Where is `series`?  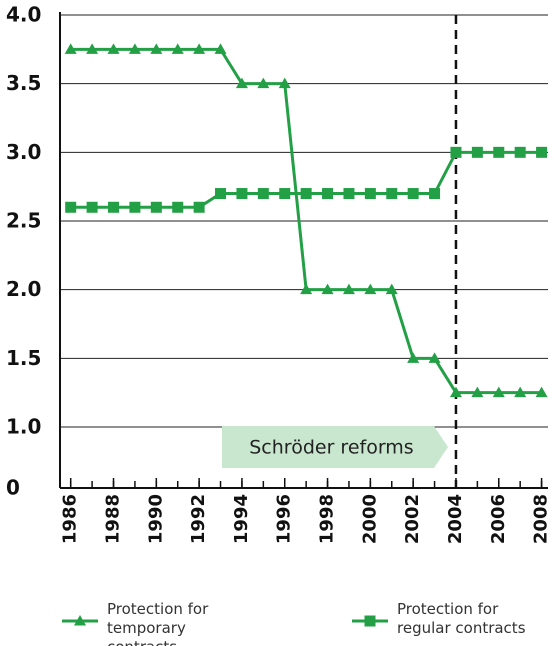 series is located at coordinates (306, 179).